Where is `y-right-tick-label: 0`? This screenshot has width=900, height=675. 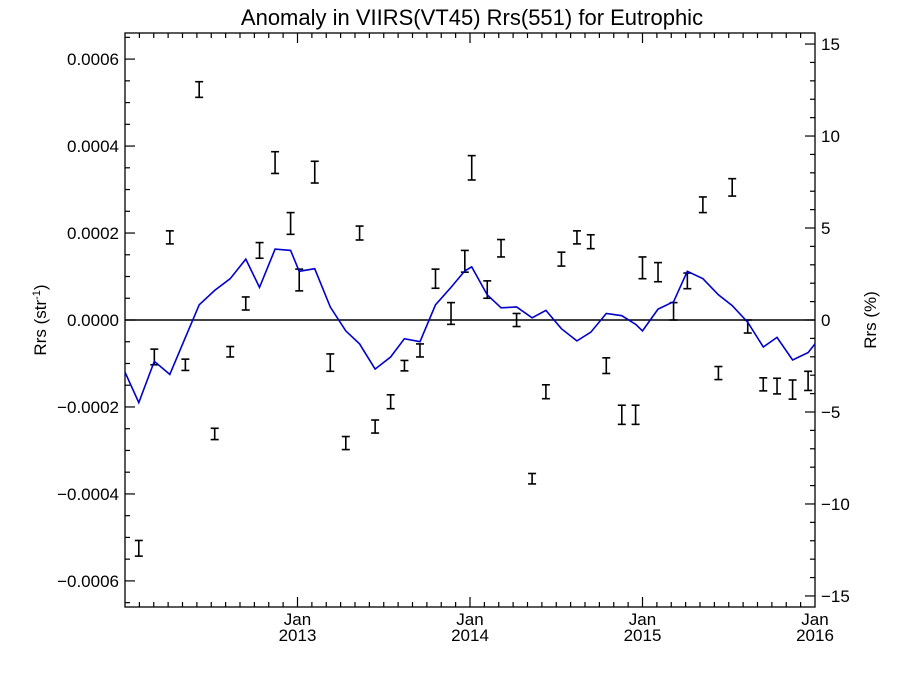
y-right-tick-label: 0 is located at coordinates (825, 320).